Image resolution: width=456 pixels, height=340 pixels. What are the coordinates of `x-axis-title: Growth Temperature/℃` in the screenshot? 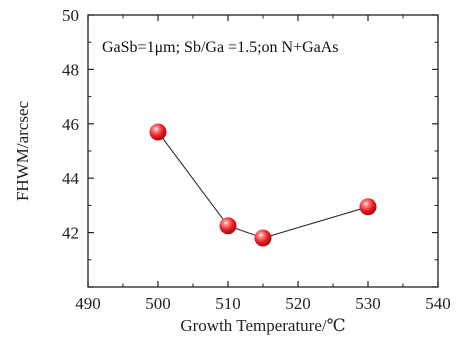 It's located at (262, 325).